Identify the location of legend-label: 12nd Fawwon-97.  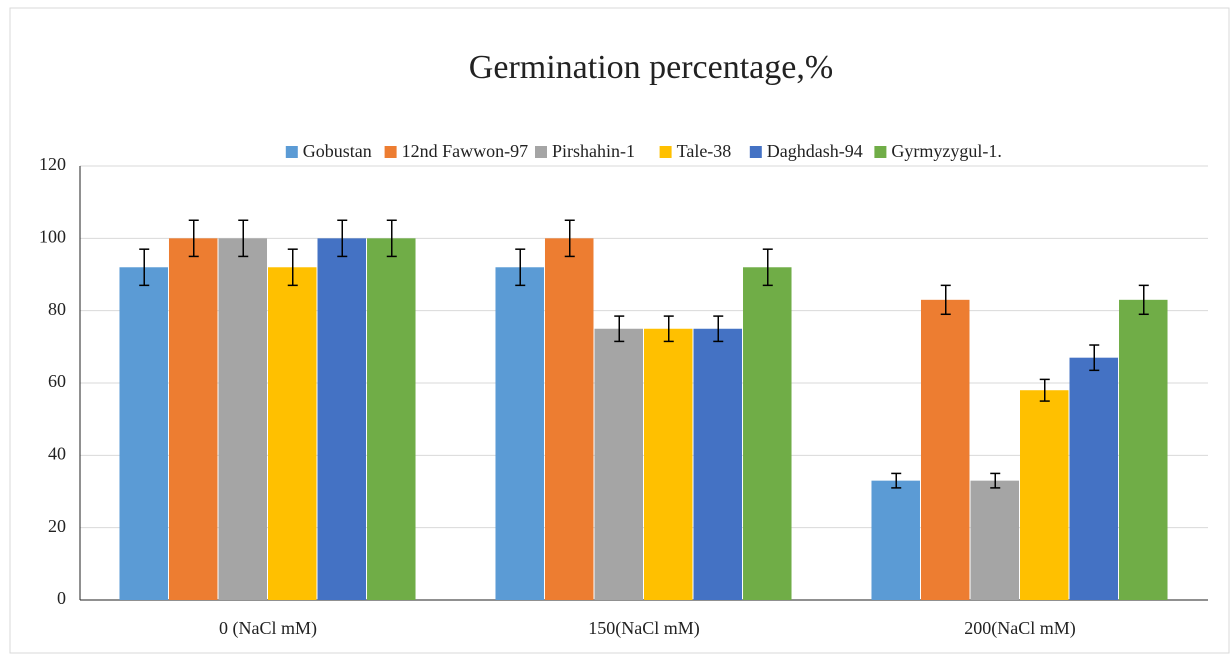
(465, 151).